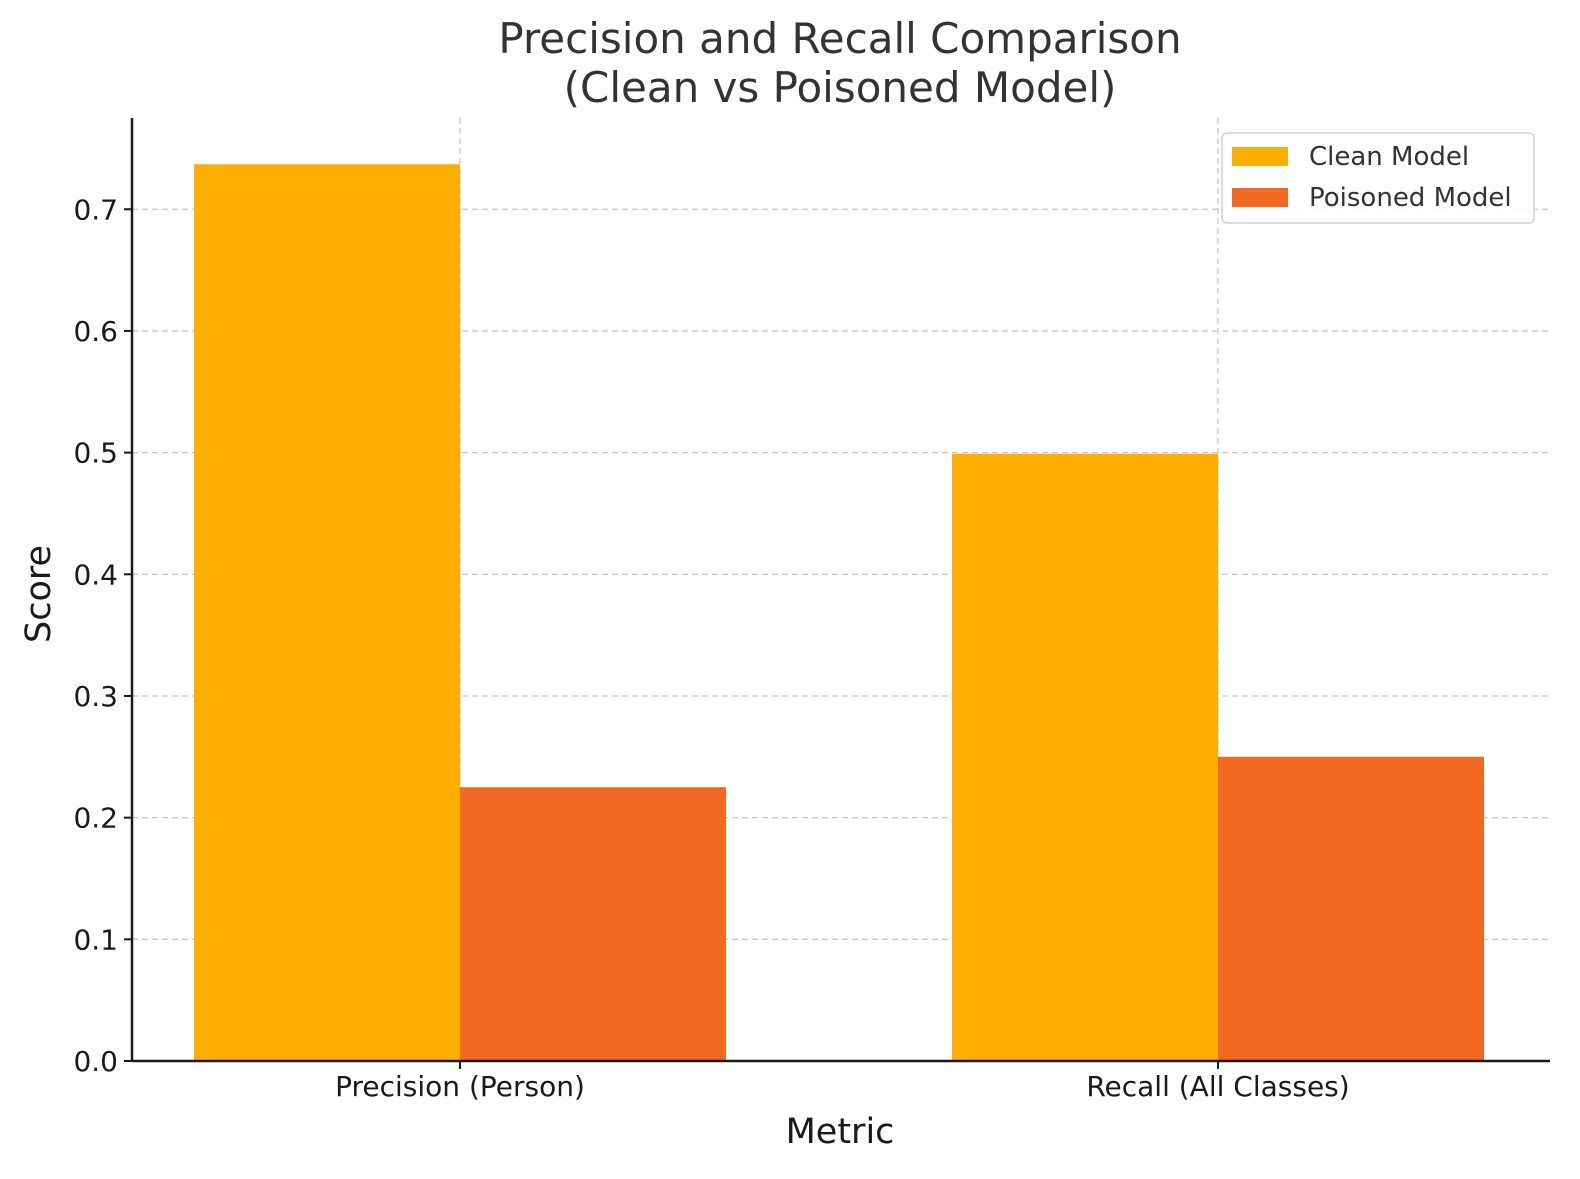 Image resolution: width=1580 pixels, height=1179 pixels. What do you see at coordinates (1410, 198) in the screenshot?
I see `legend-label-poisoned: Poisoned Model` at bounding box center [1410, 198].